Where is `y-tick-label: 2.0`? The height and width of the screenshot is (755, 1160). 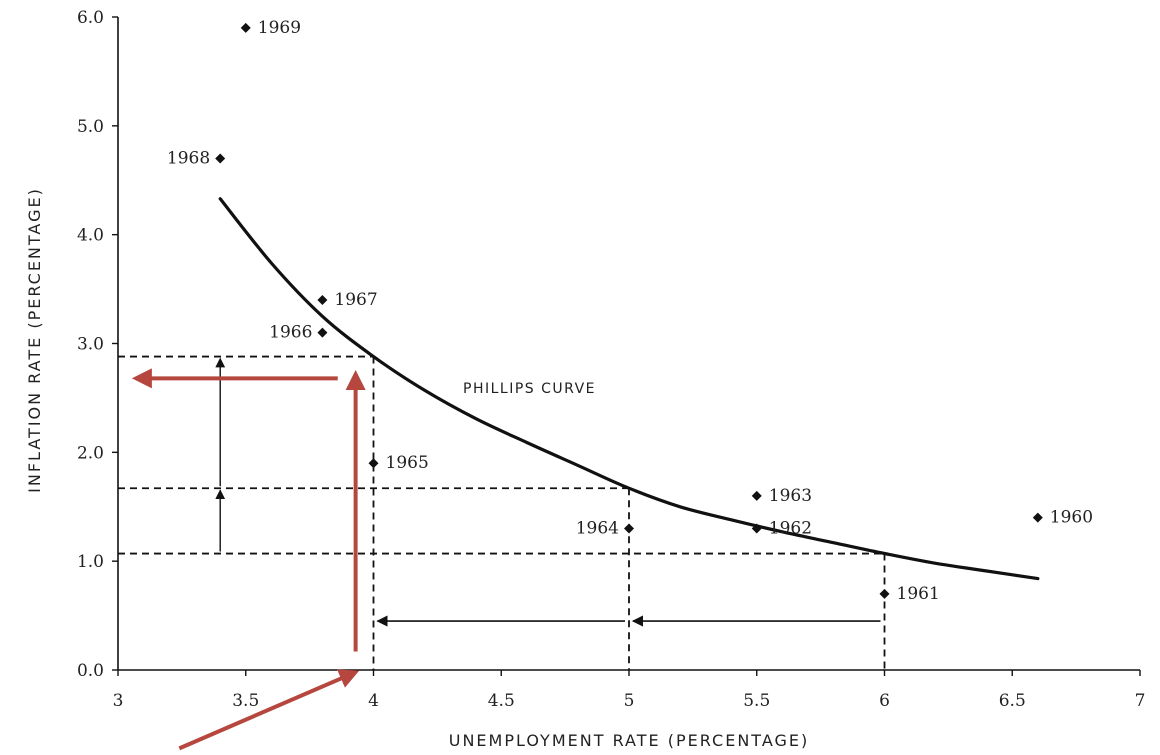
y-tick-label: 2.0 is located at coordinates (90, 453).